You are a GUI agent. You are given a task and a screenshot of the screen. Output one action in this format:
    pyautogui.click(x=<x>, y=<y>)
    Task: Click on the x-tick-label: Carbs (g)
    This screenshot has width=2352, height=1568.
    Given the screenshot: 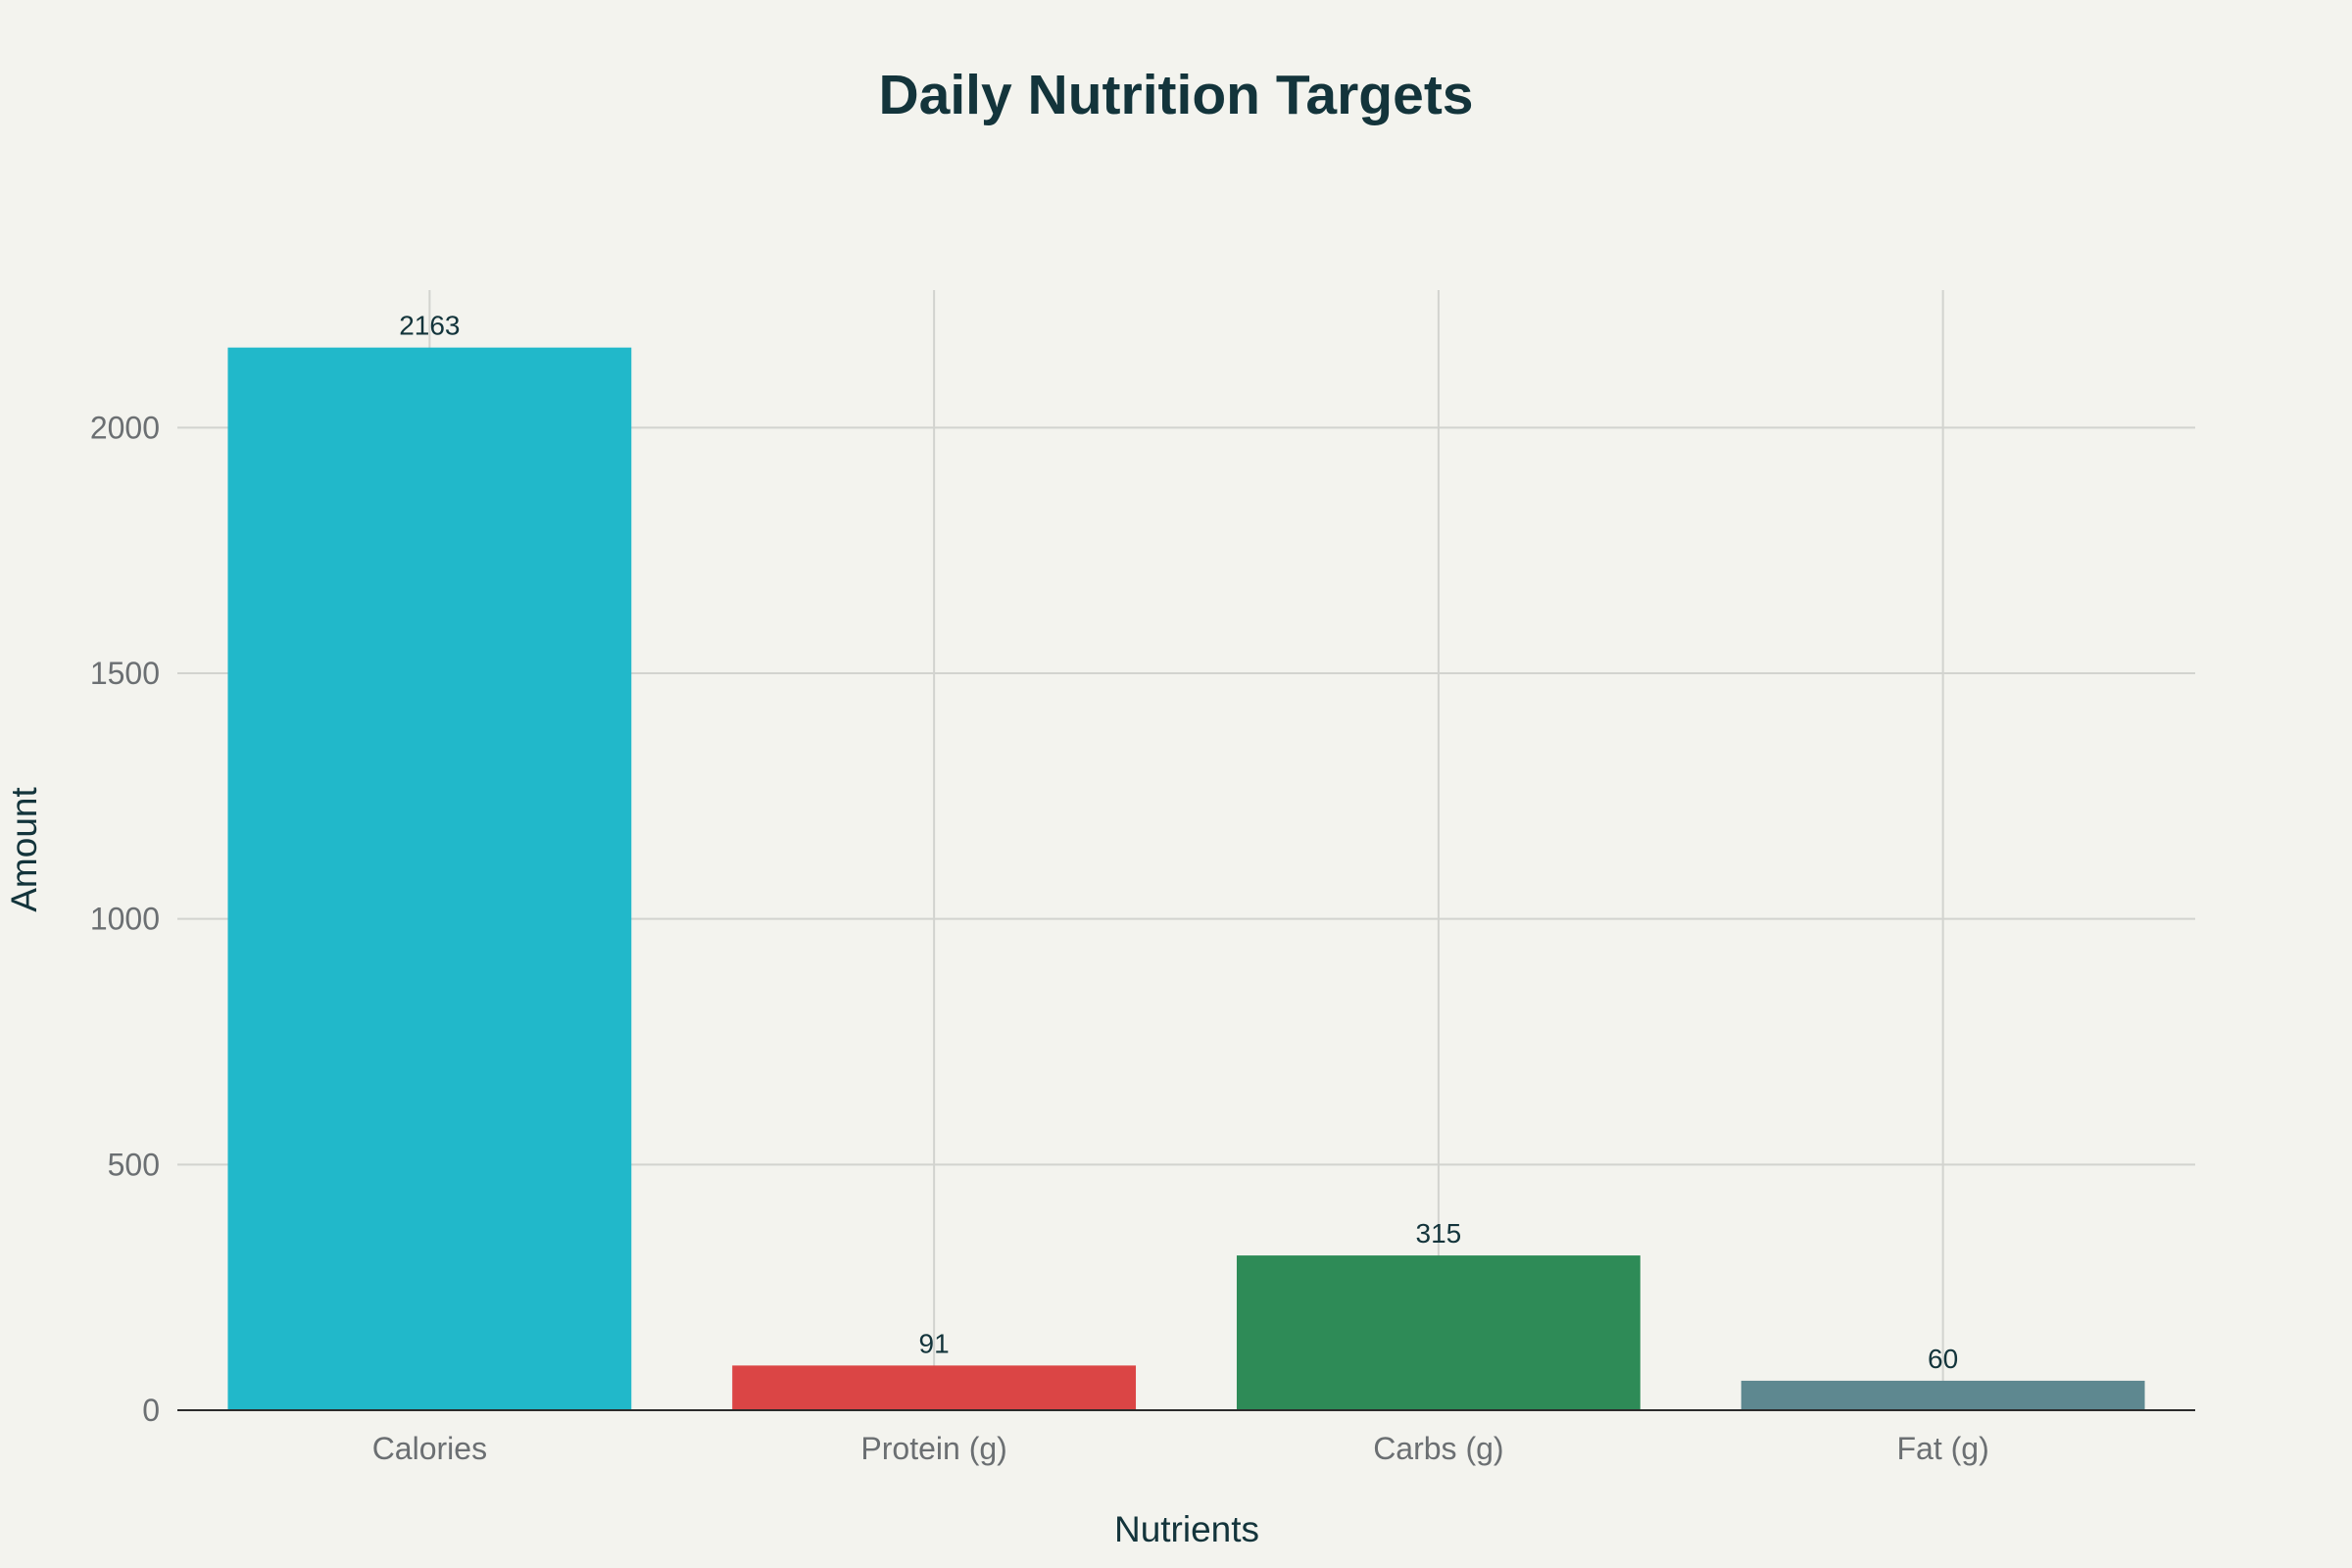 What is the action you would take?
    pyautogui.click(x=1438, y=1448)
    